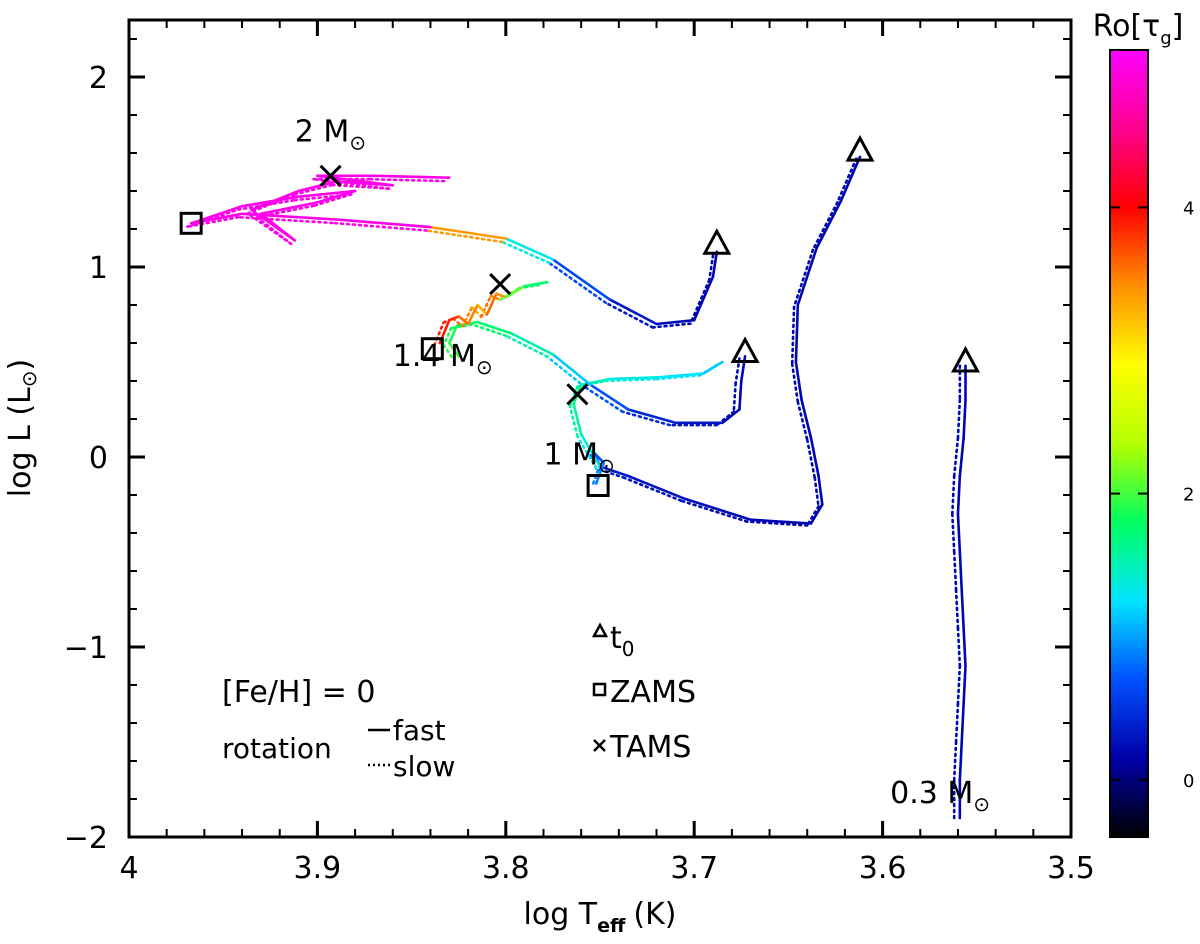 This screenshot has height=944, width=1200. I want to click on series-label-1_4: 1.4 M⊙, so click(443, 359).